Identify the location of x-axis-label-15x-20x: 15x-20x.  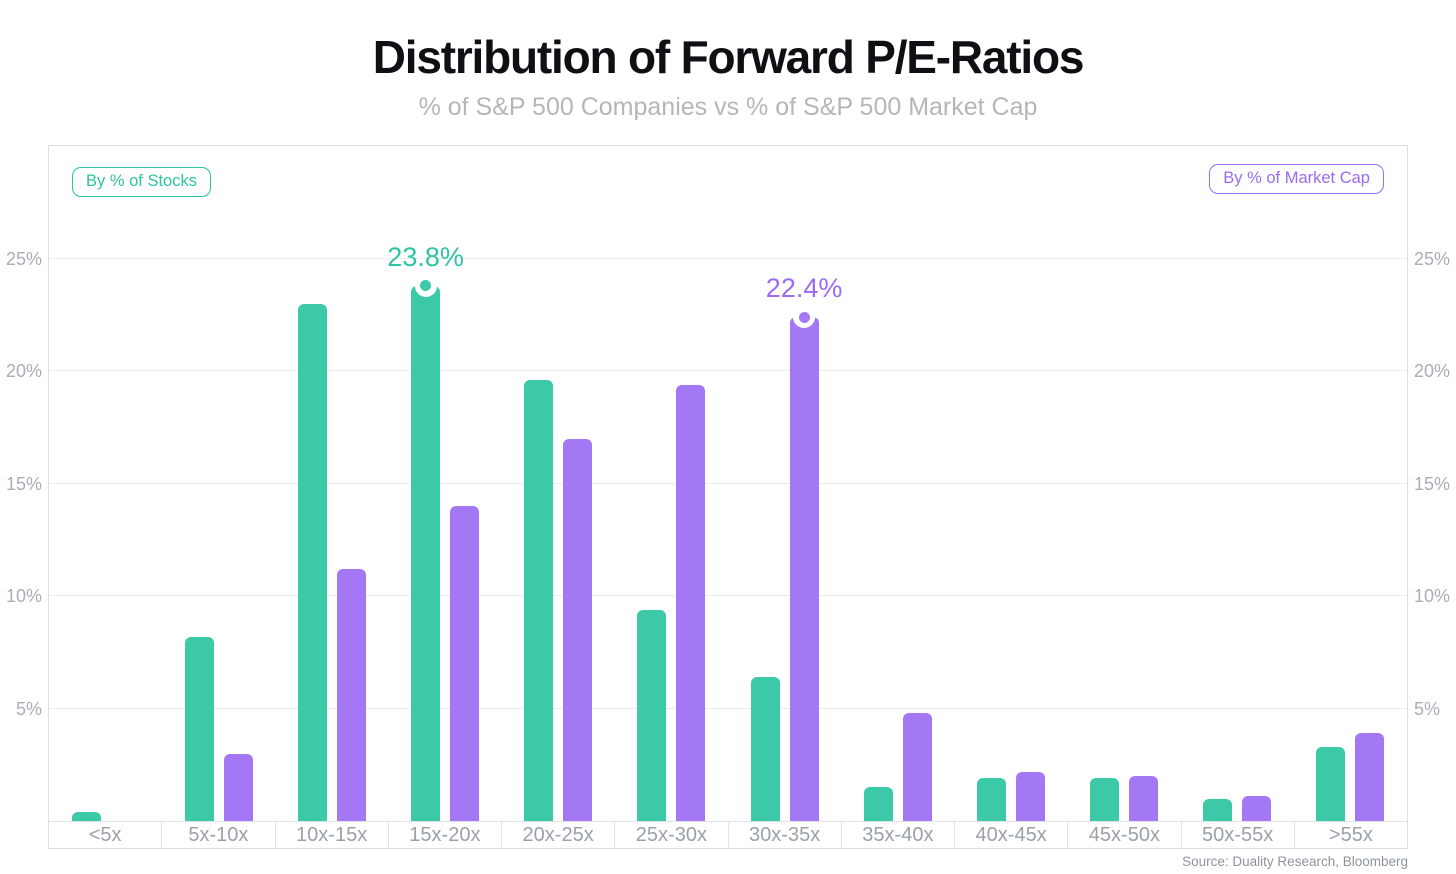
(445, 835).